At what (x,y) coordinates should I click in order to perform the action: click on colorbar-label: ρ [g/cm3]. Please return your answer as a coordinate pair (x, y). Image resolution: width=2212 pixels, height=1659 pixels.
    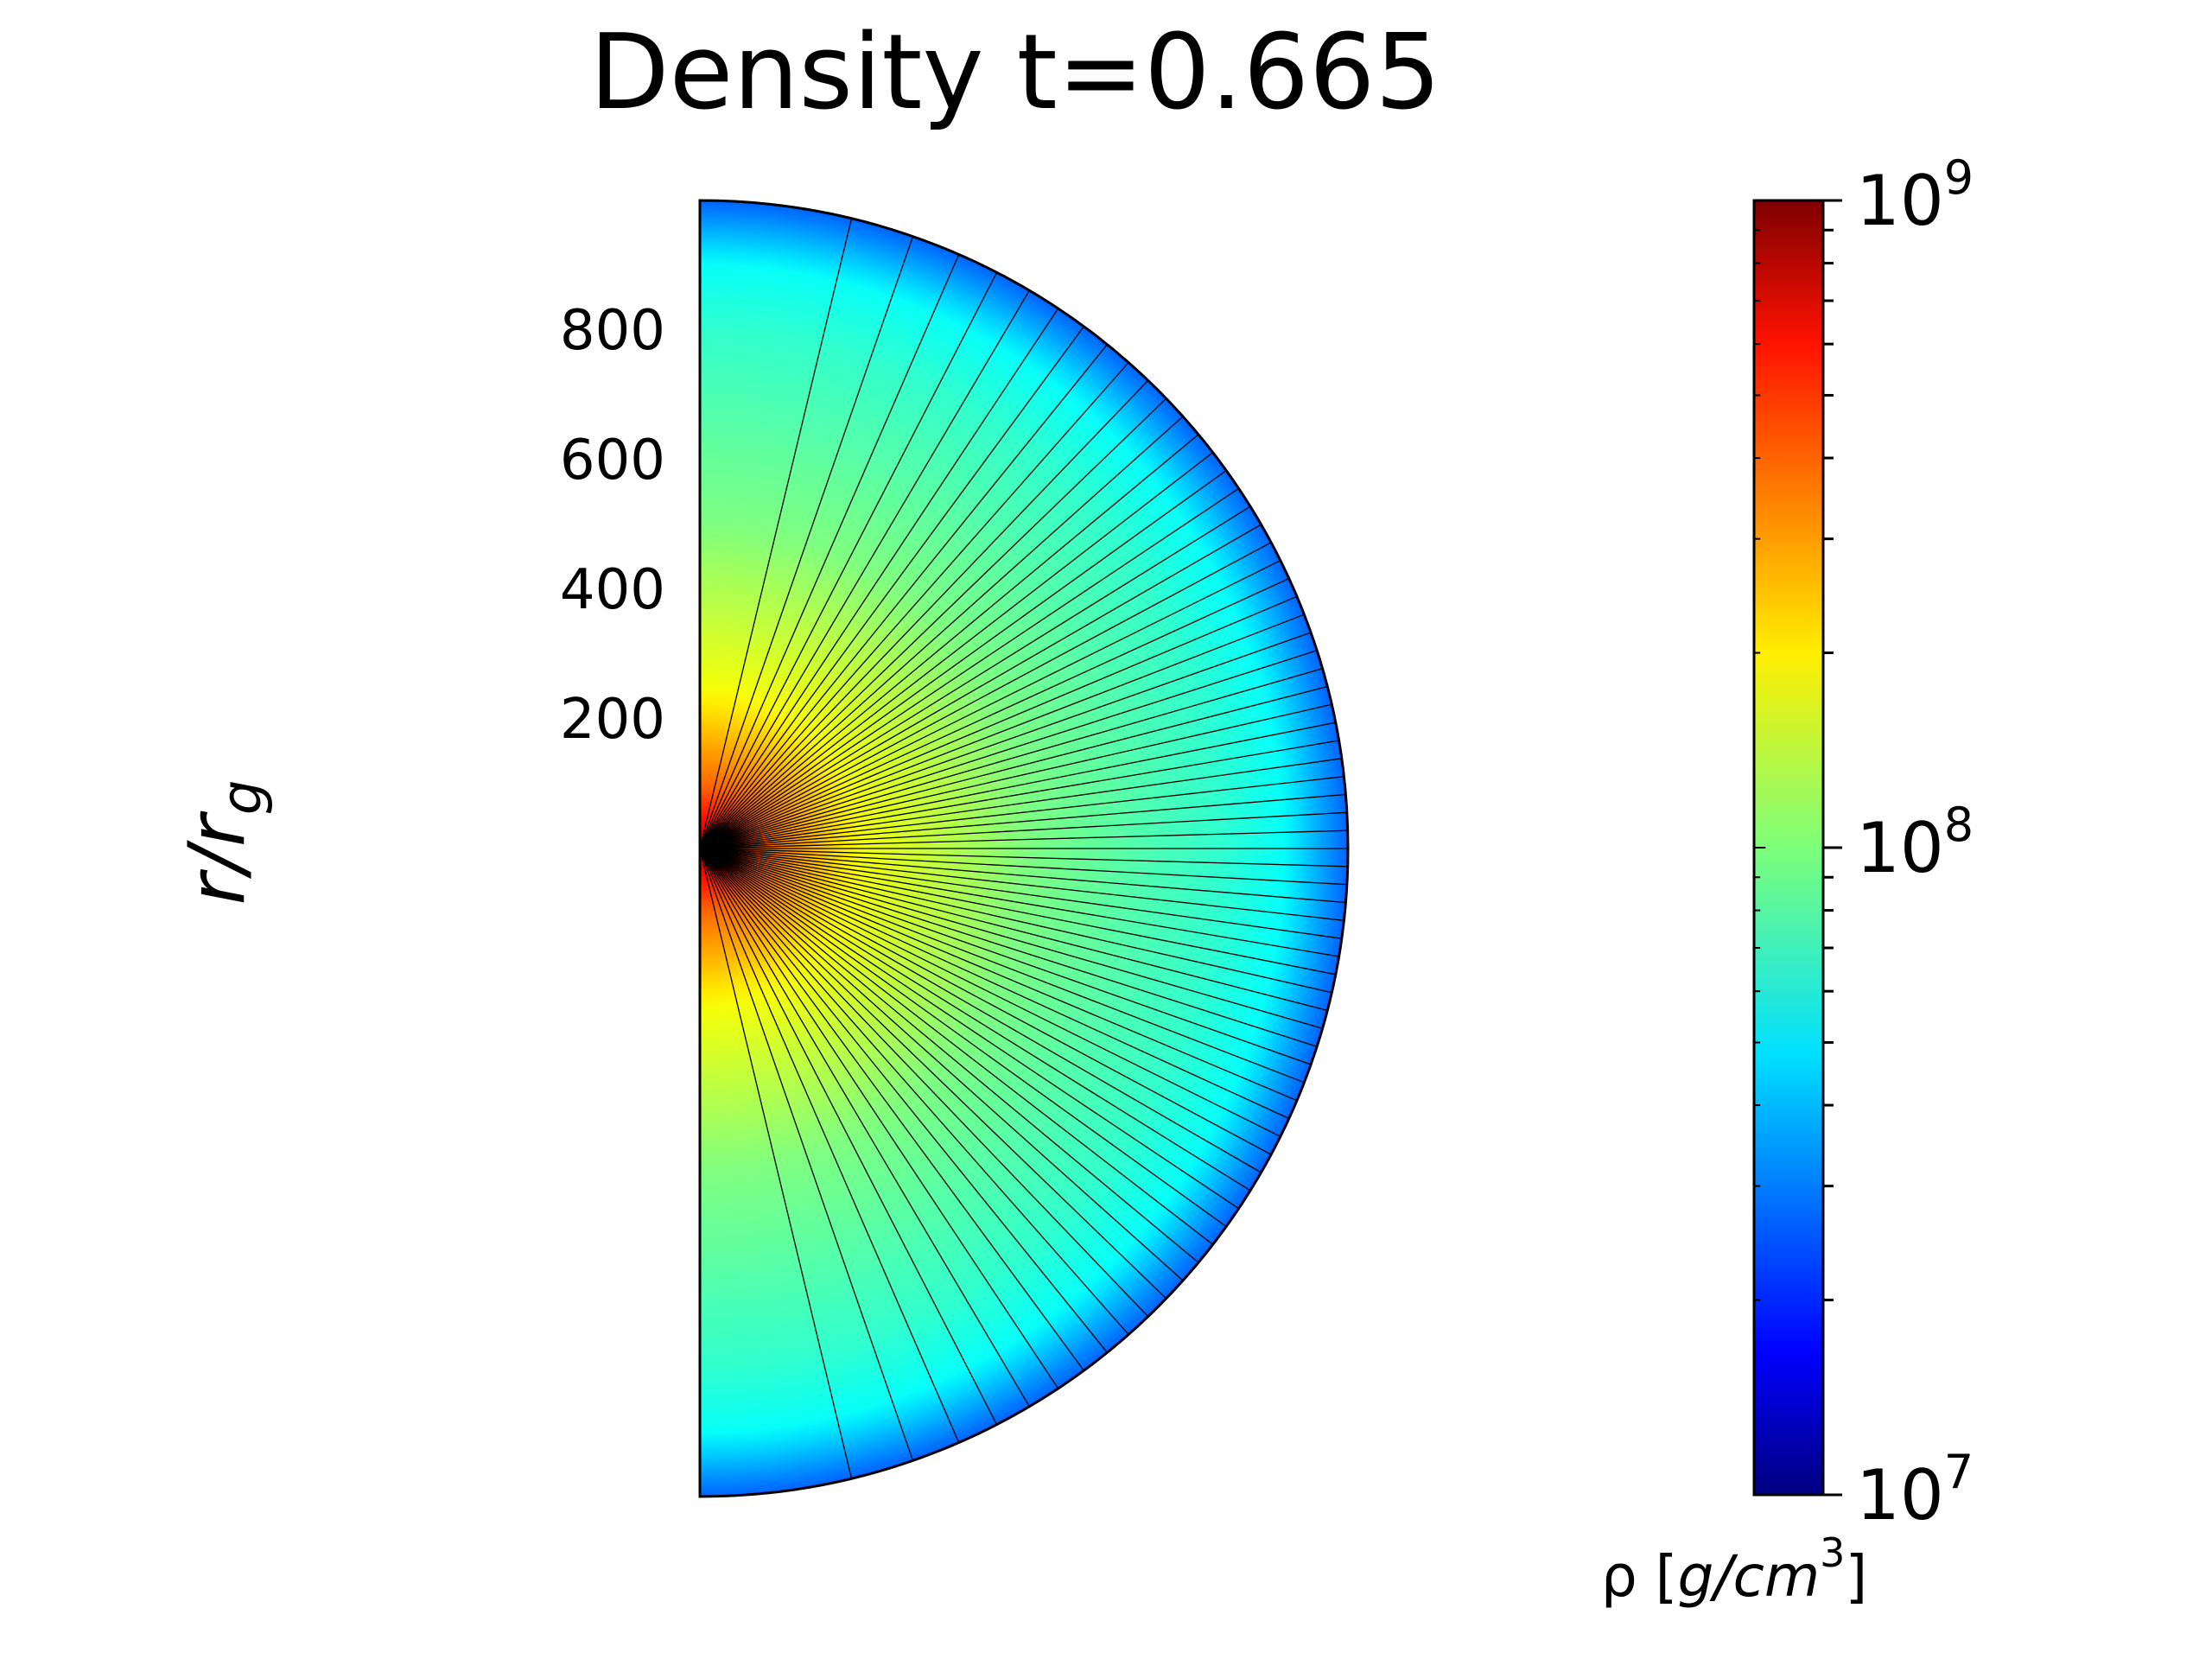
    Looking at the image, I should click on (1734, 1569).